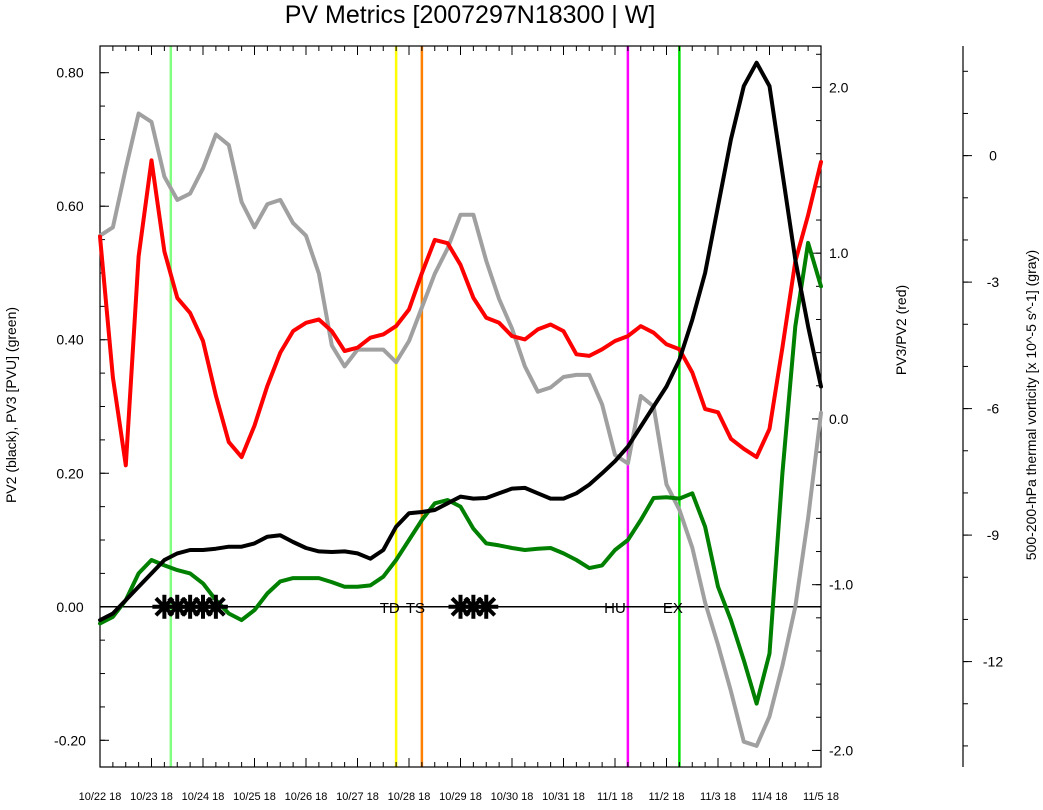 Image resolution: width=1043 pixels, height=810 pixels. Describe the element at coordinates (821, 797) in the screenshot. I see `x-tick-label: 11/5 18` at that location.